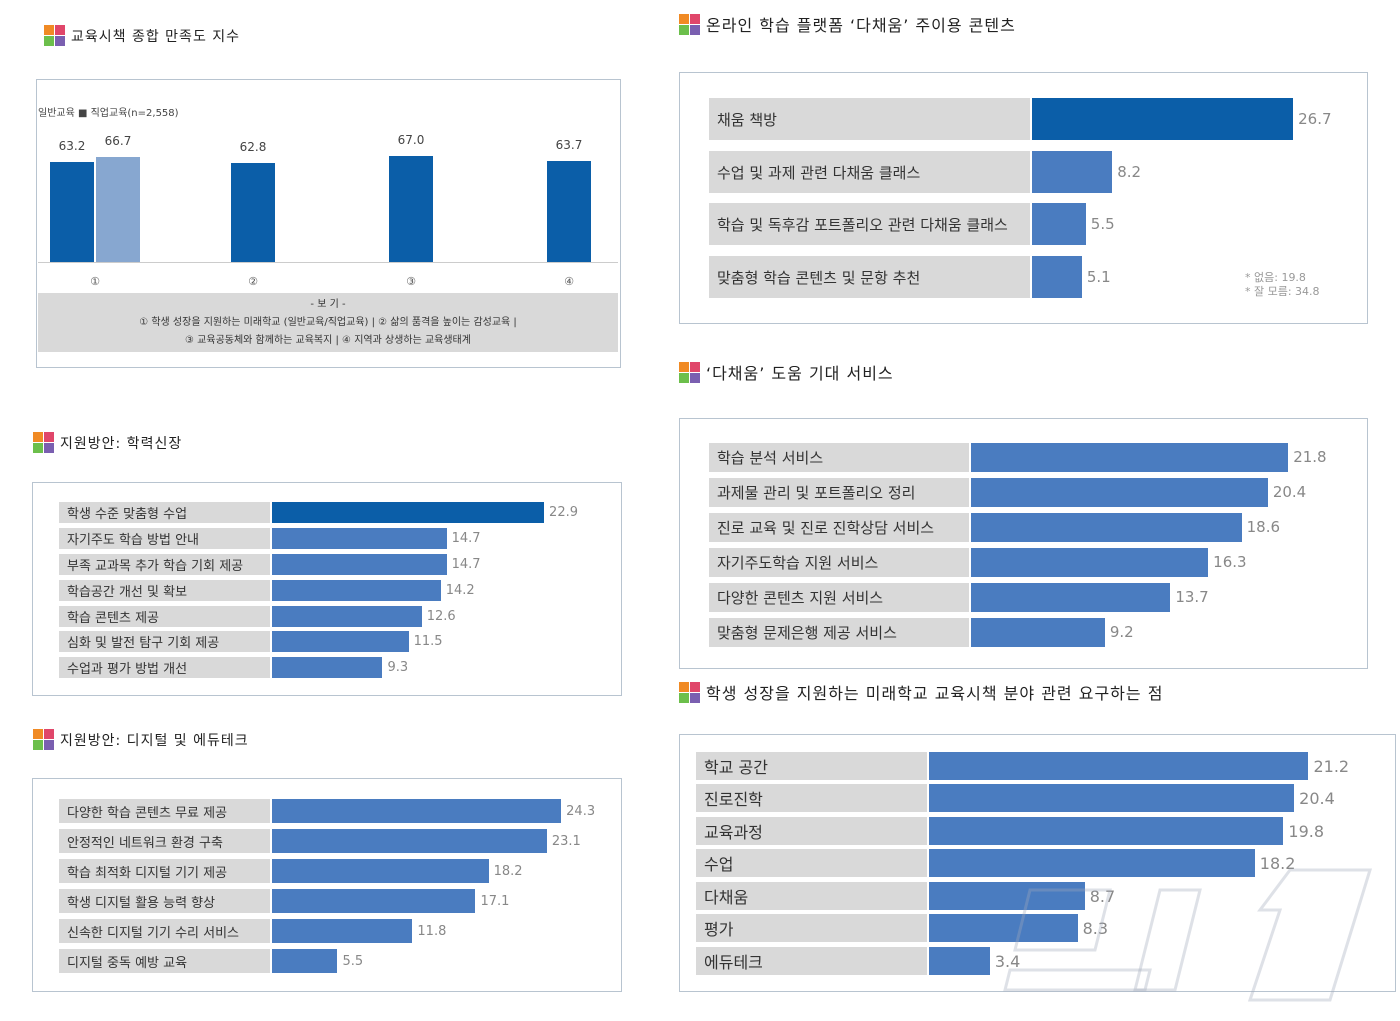 This screenshot has width=1400, height=1021. What do you see at coordinates (411, 140) in the screenshot?
I see `bar-value-label: 67.0` at bounding box center [411, 140].